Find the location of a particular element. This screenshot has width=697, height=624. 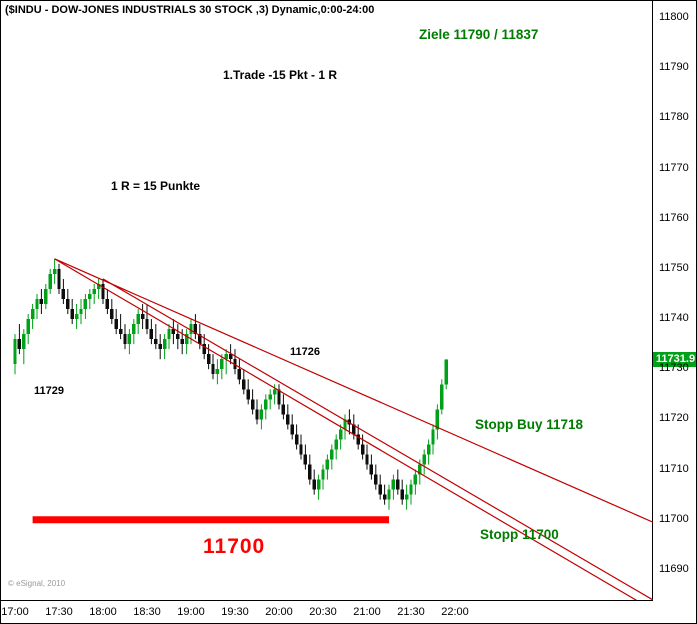

price-axis-label: 11750 is located at coordinates (674, 267).